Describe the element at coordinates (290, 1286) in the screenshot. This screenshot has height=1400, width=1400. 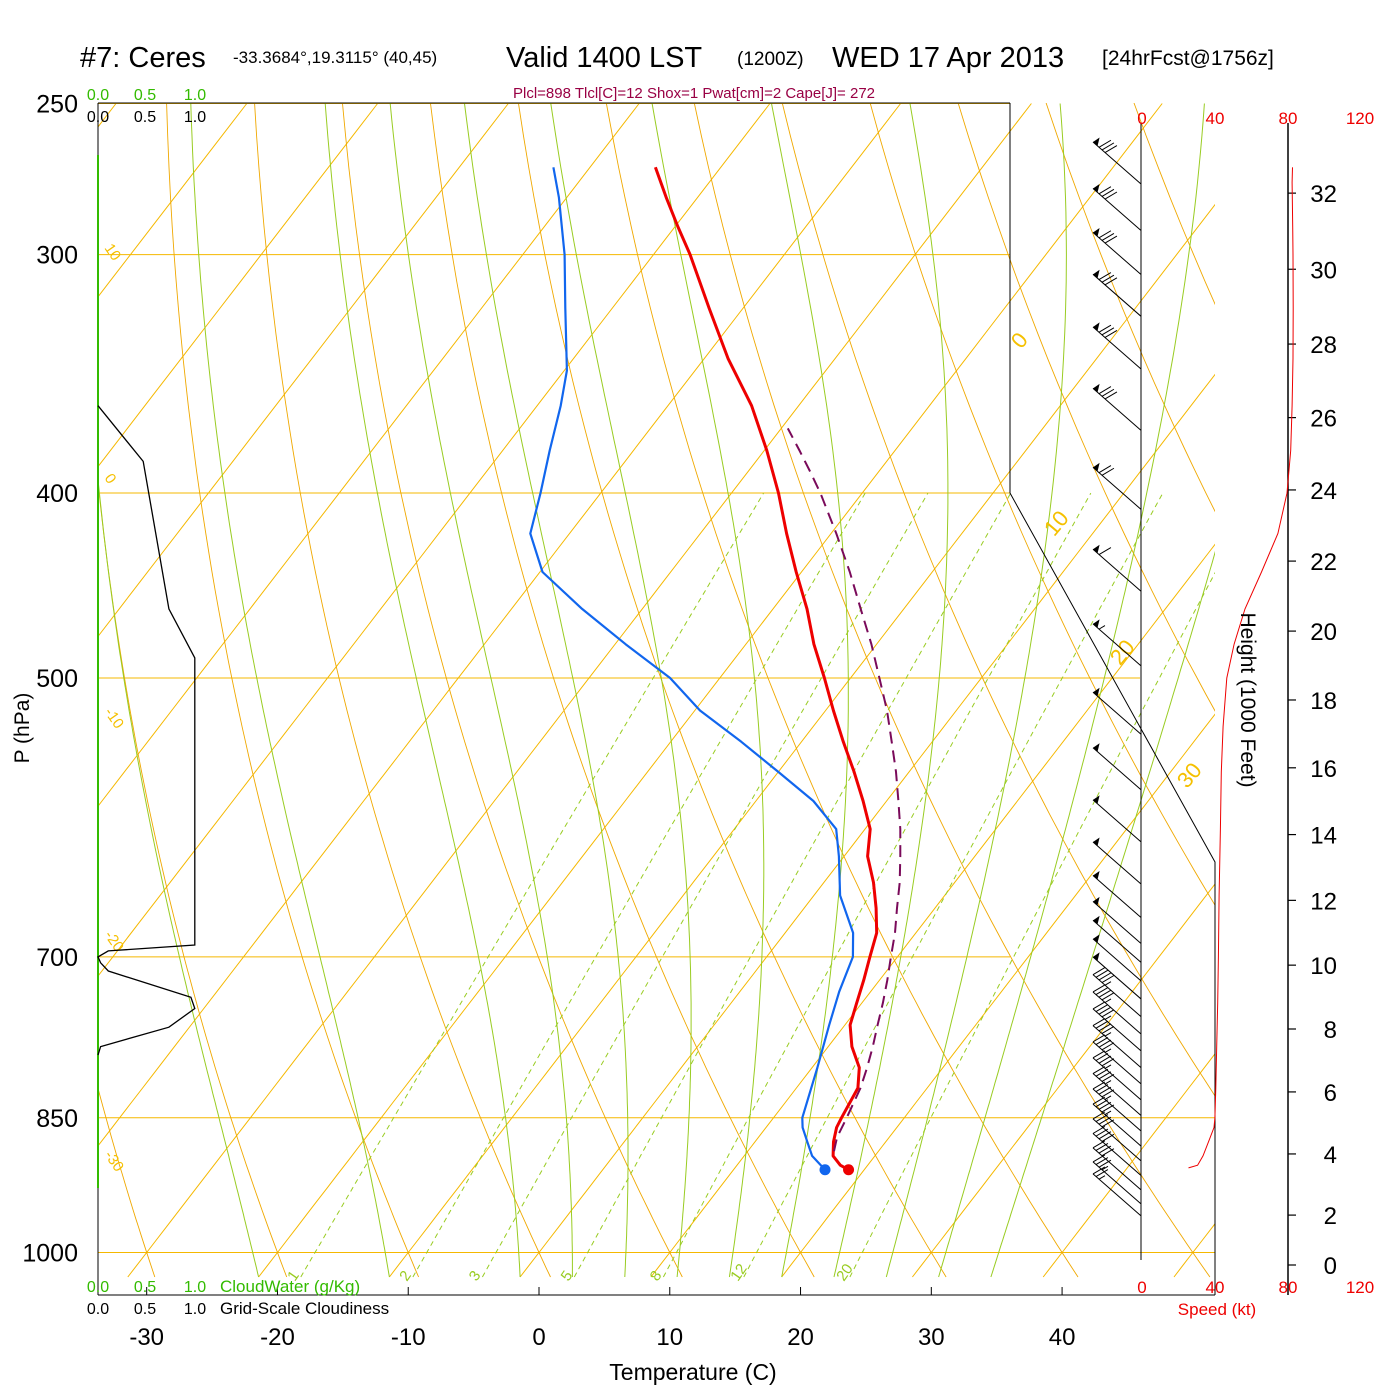
I see `cloudwater-label: CloudWater (g/Kg)` at that location.